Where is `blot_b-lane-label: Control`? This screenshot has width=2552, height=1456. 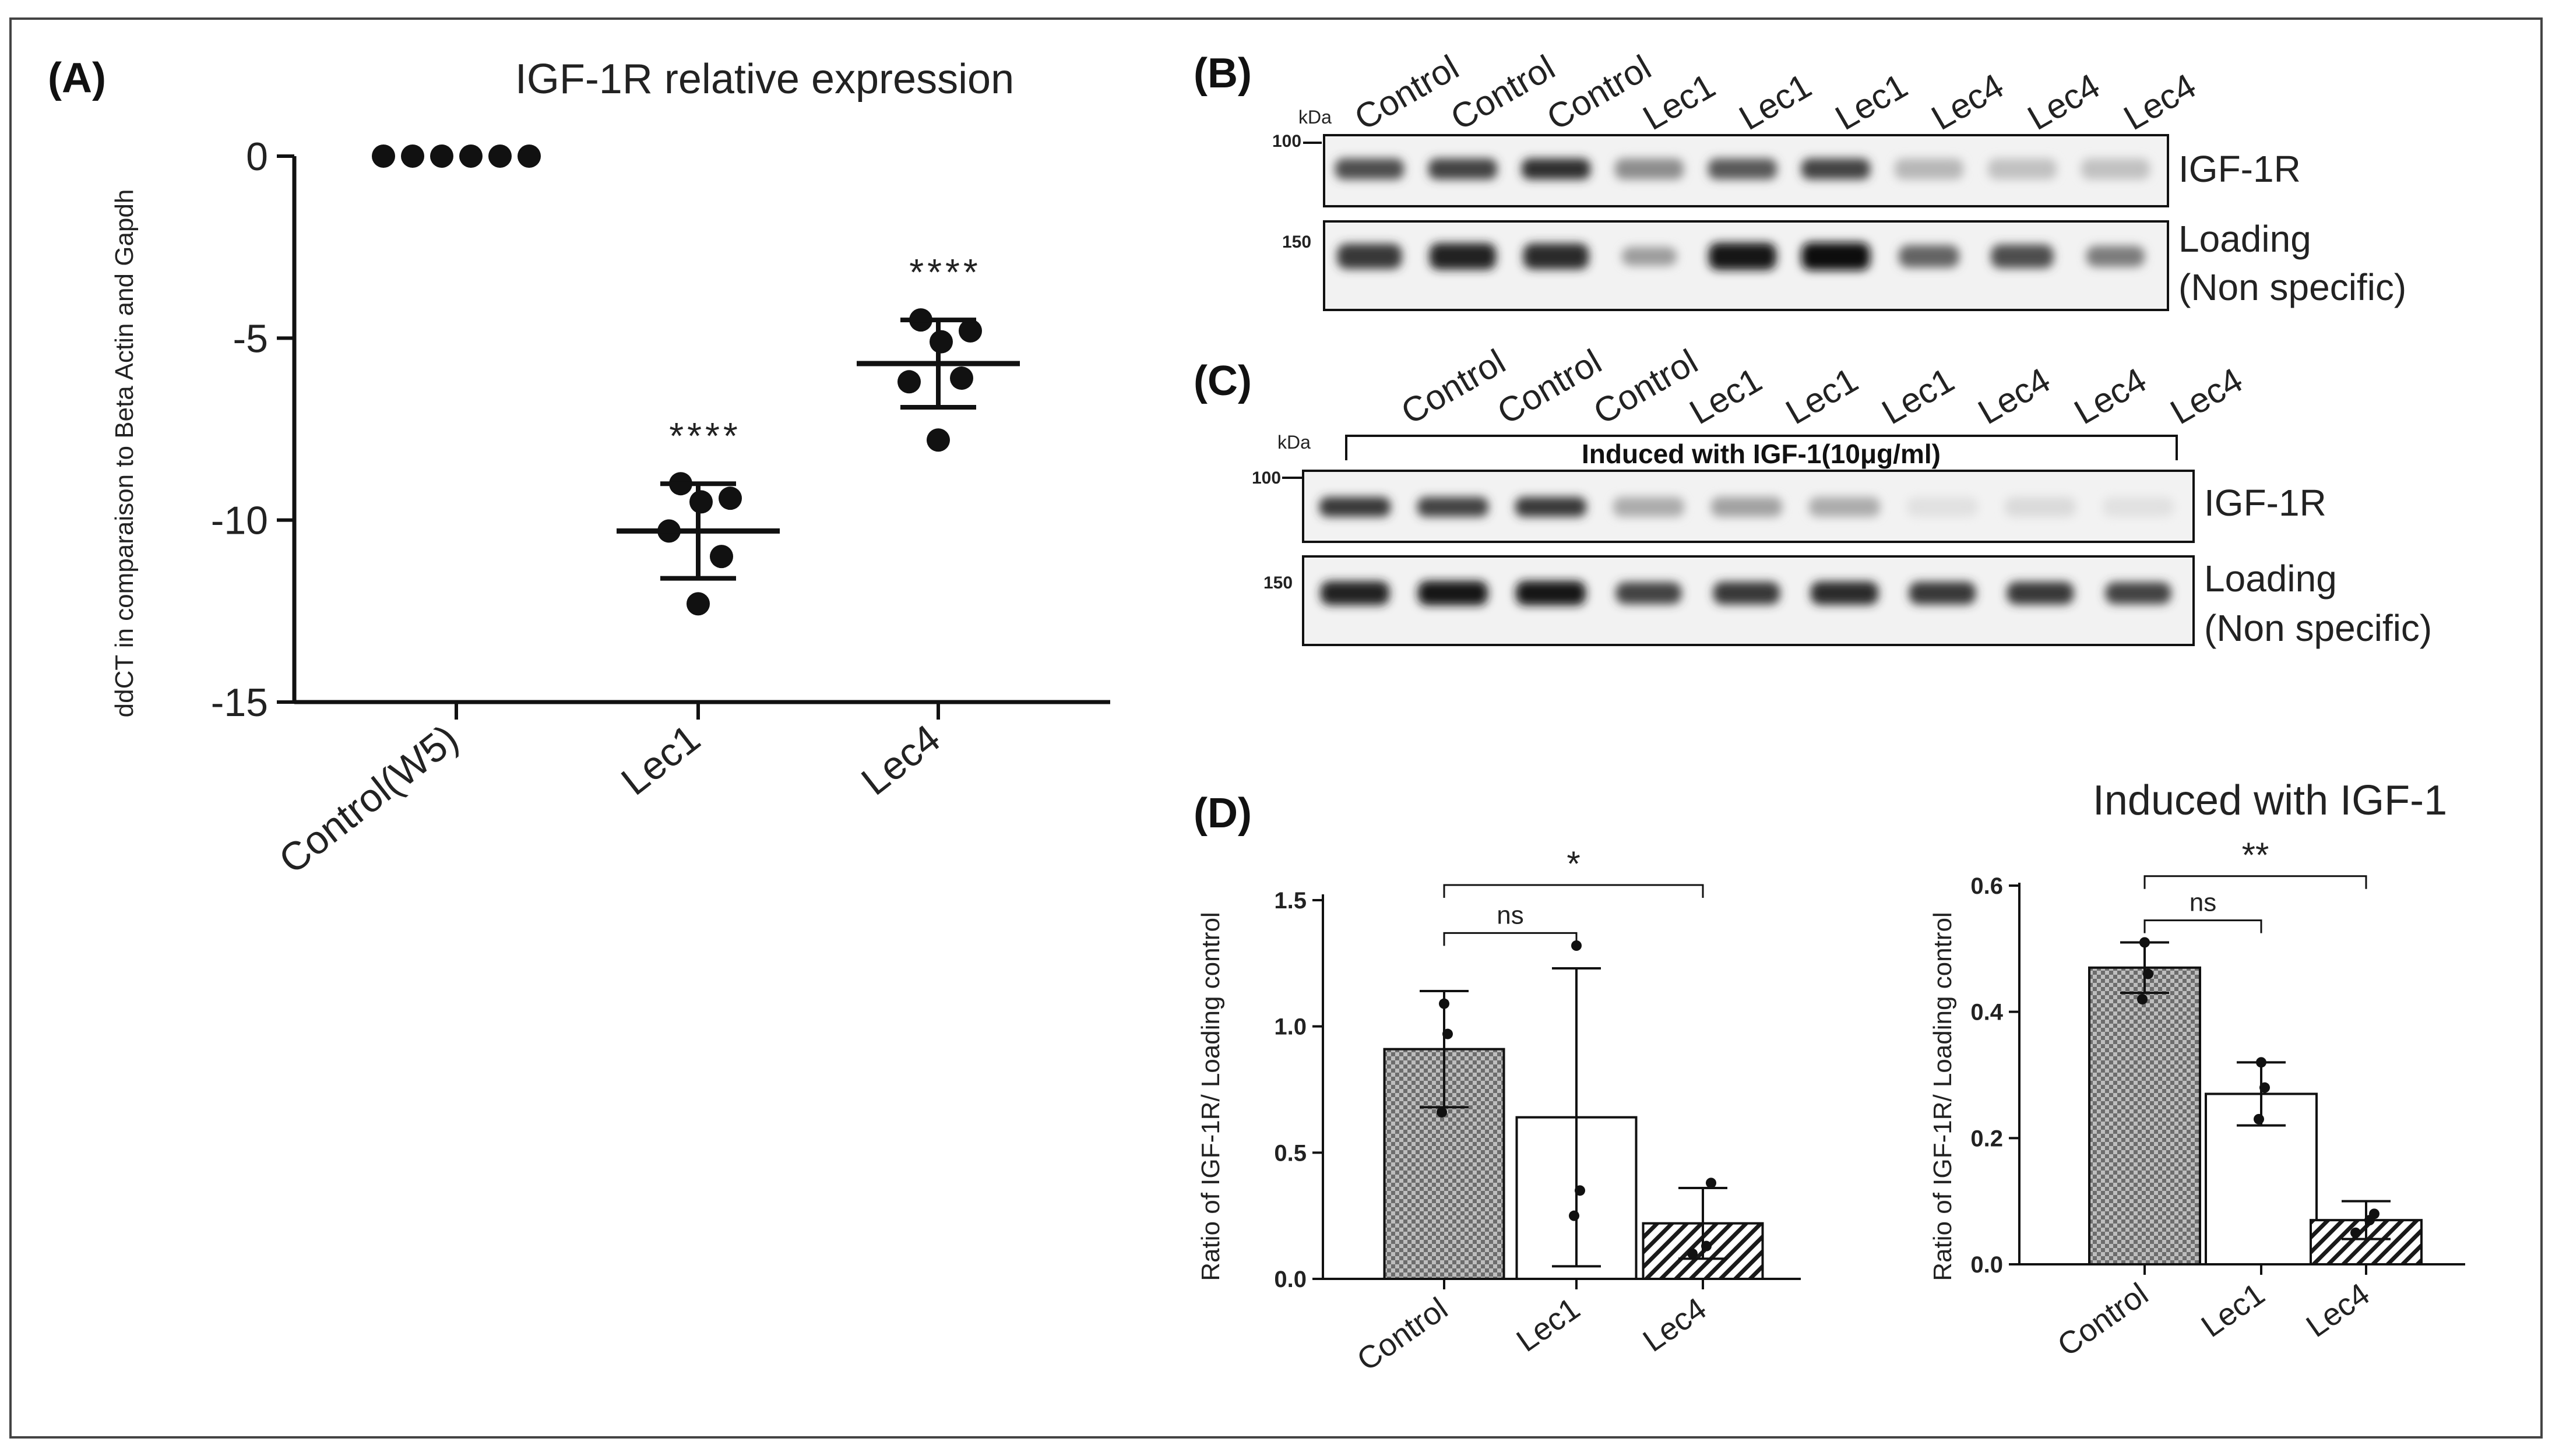 blot_b-lane-label: Control is located at coordinates (1406, 93).